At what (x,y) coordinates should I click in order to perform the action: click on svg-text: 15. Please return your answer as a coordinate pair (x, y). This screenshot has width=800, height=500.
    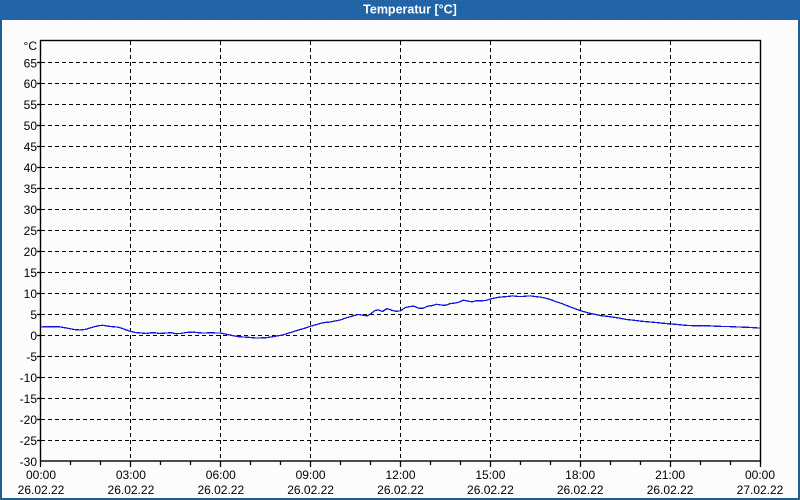
    Looking at the image, I should click on (31, 273).